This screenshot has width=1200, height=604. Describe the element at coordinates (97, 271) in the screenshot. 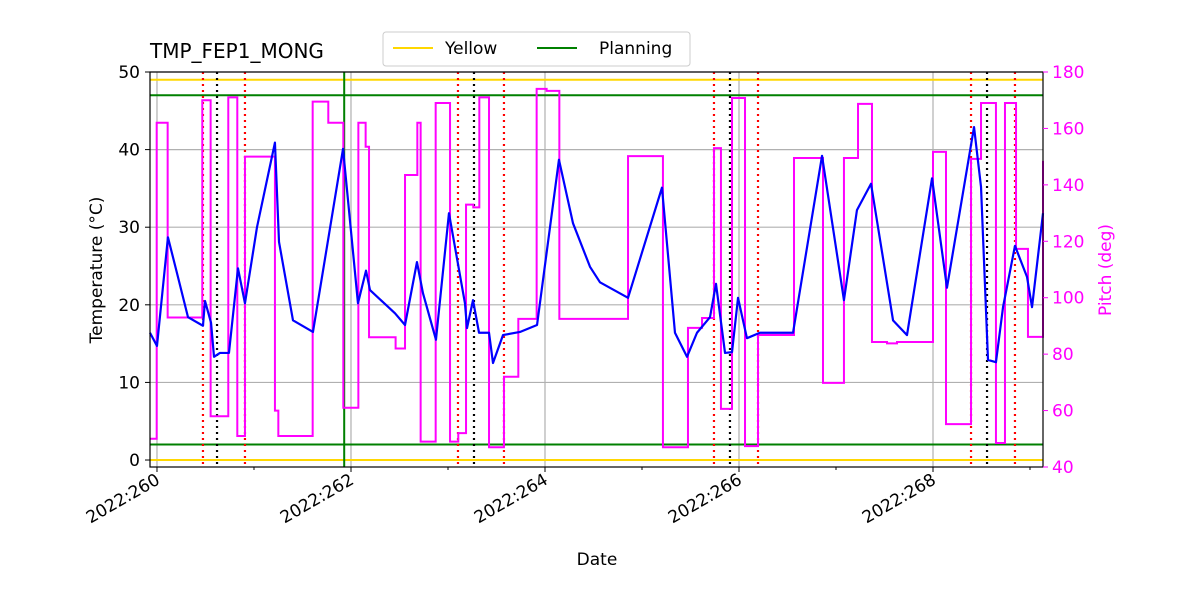

I see `y-axis-label: Temperature (°C)` at that location.